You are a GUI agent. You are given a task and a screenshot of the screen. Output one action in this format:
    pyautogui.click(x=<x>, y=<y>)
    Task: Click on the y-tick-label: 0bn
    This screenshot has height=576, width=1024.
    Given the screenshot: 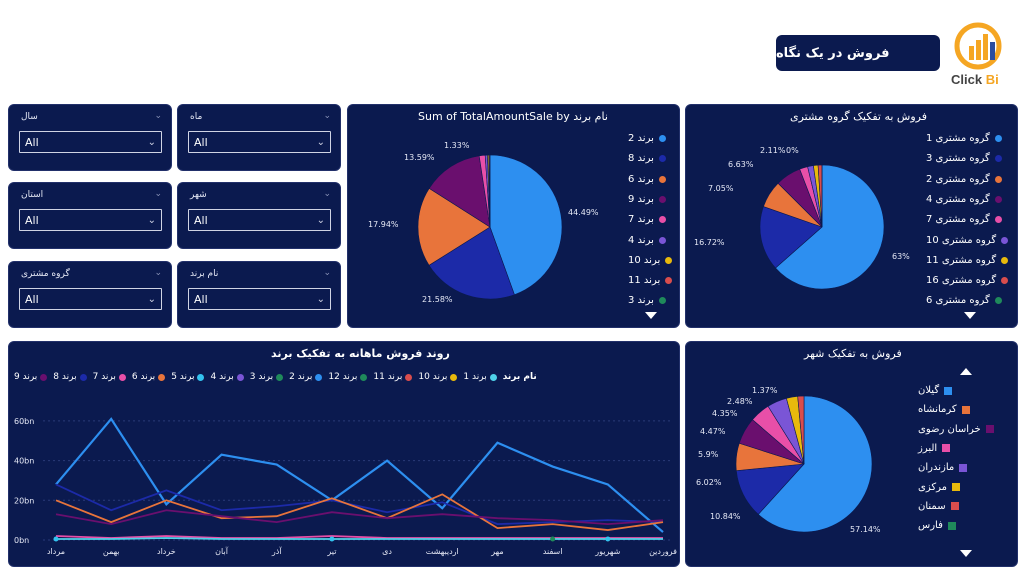 What is the action you would take?
    pyautogui.click(x=21, y=540)
    